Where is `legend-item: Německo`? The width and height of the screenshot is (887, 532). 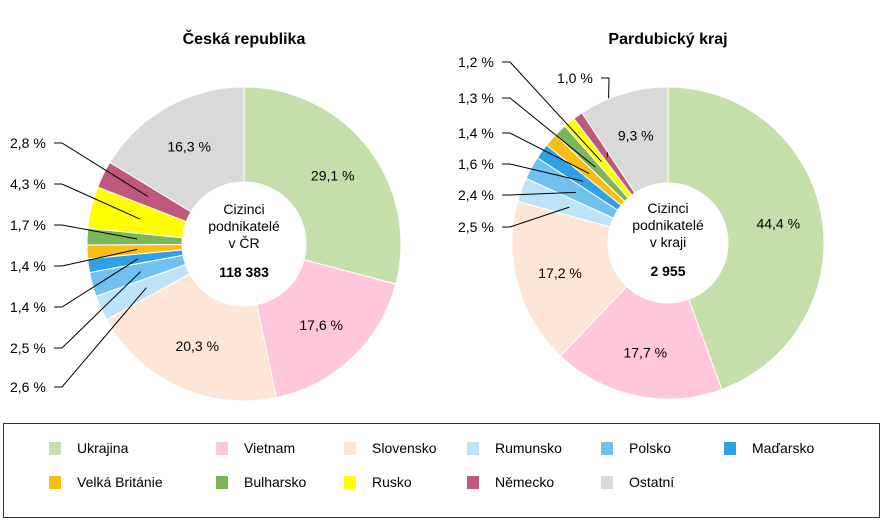
legend-item: Německo is located at coordinates (510, 482).